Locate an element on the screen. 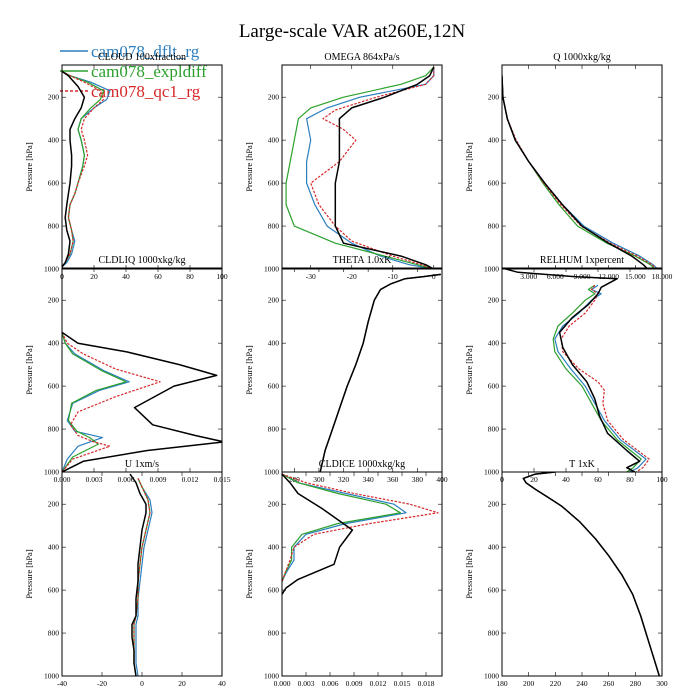 This screenshot has height=700, width=700. panel-9-xtick-label-2: 220 is located at coordinates (556, 683).